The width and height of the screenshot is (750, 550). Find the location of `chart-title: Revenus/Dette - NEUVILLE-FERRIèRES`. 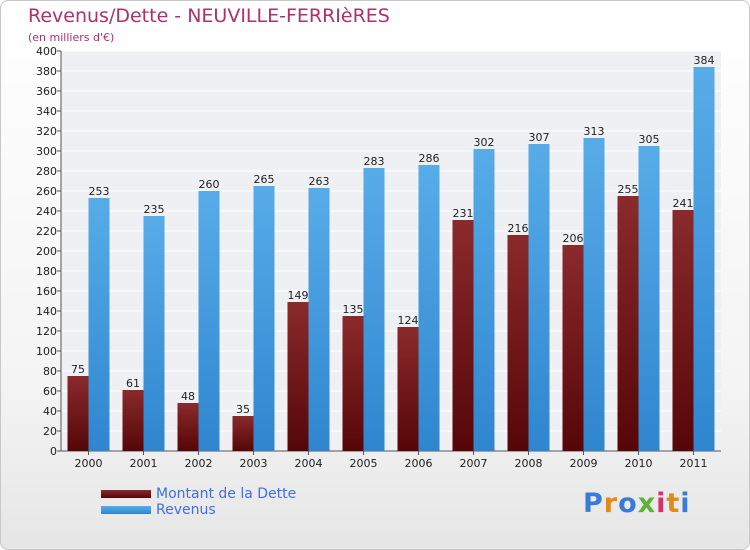

chart-title: Revenus/Dette - NEUVILLE-FERRIèRES is located at coordinates (209, 16).